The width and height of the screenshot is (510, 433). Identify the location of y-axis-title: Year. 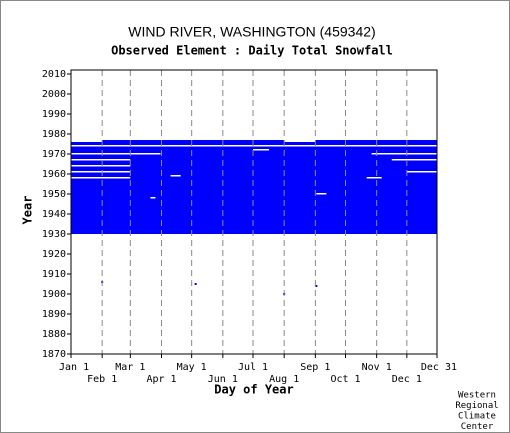
(28, 210).